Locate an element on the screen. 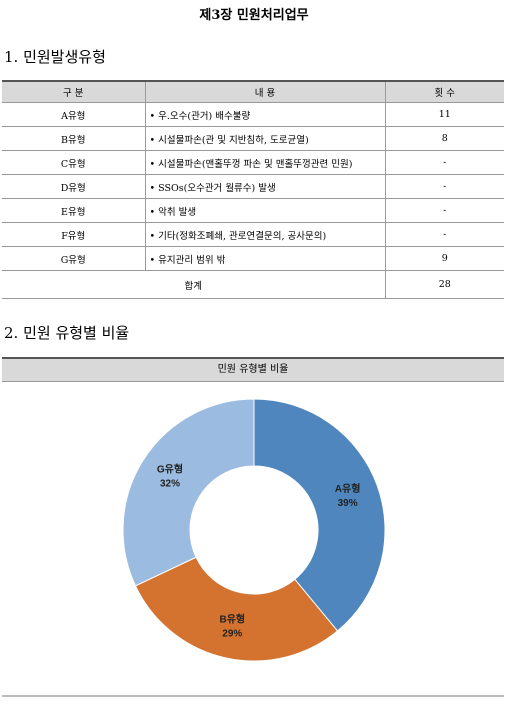  slice-value-label: 32% is located at coordinates (170, 483).